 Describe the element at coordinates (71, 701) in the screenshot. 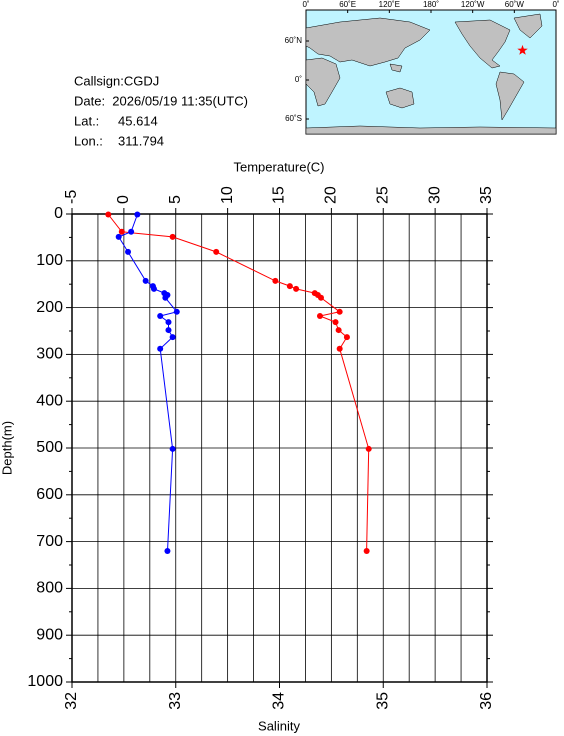

I see `x-tick-label: 32` at that location.